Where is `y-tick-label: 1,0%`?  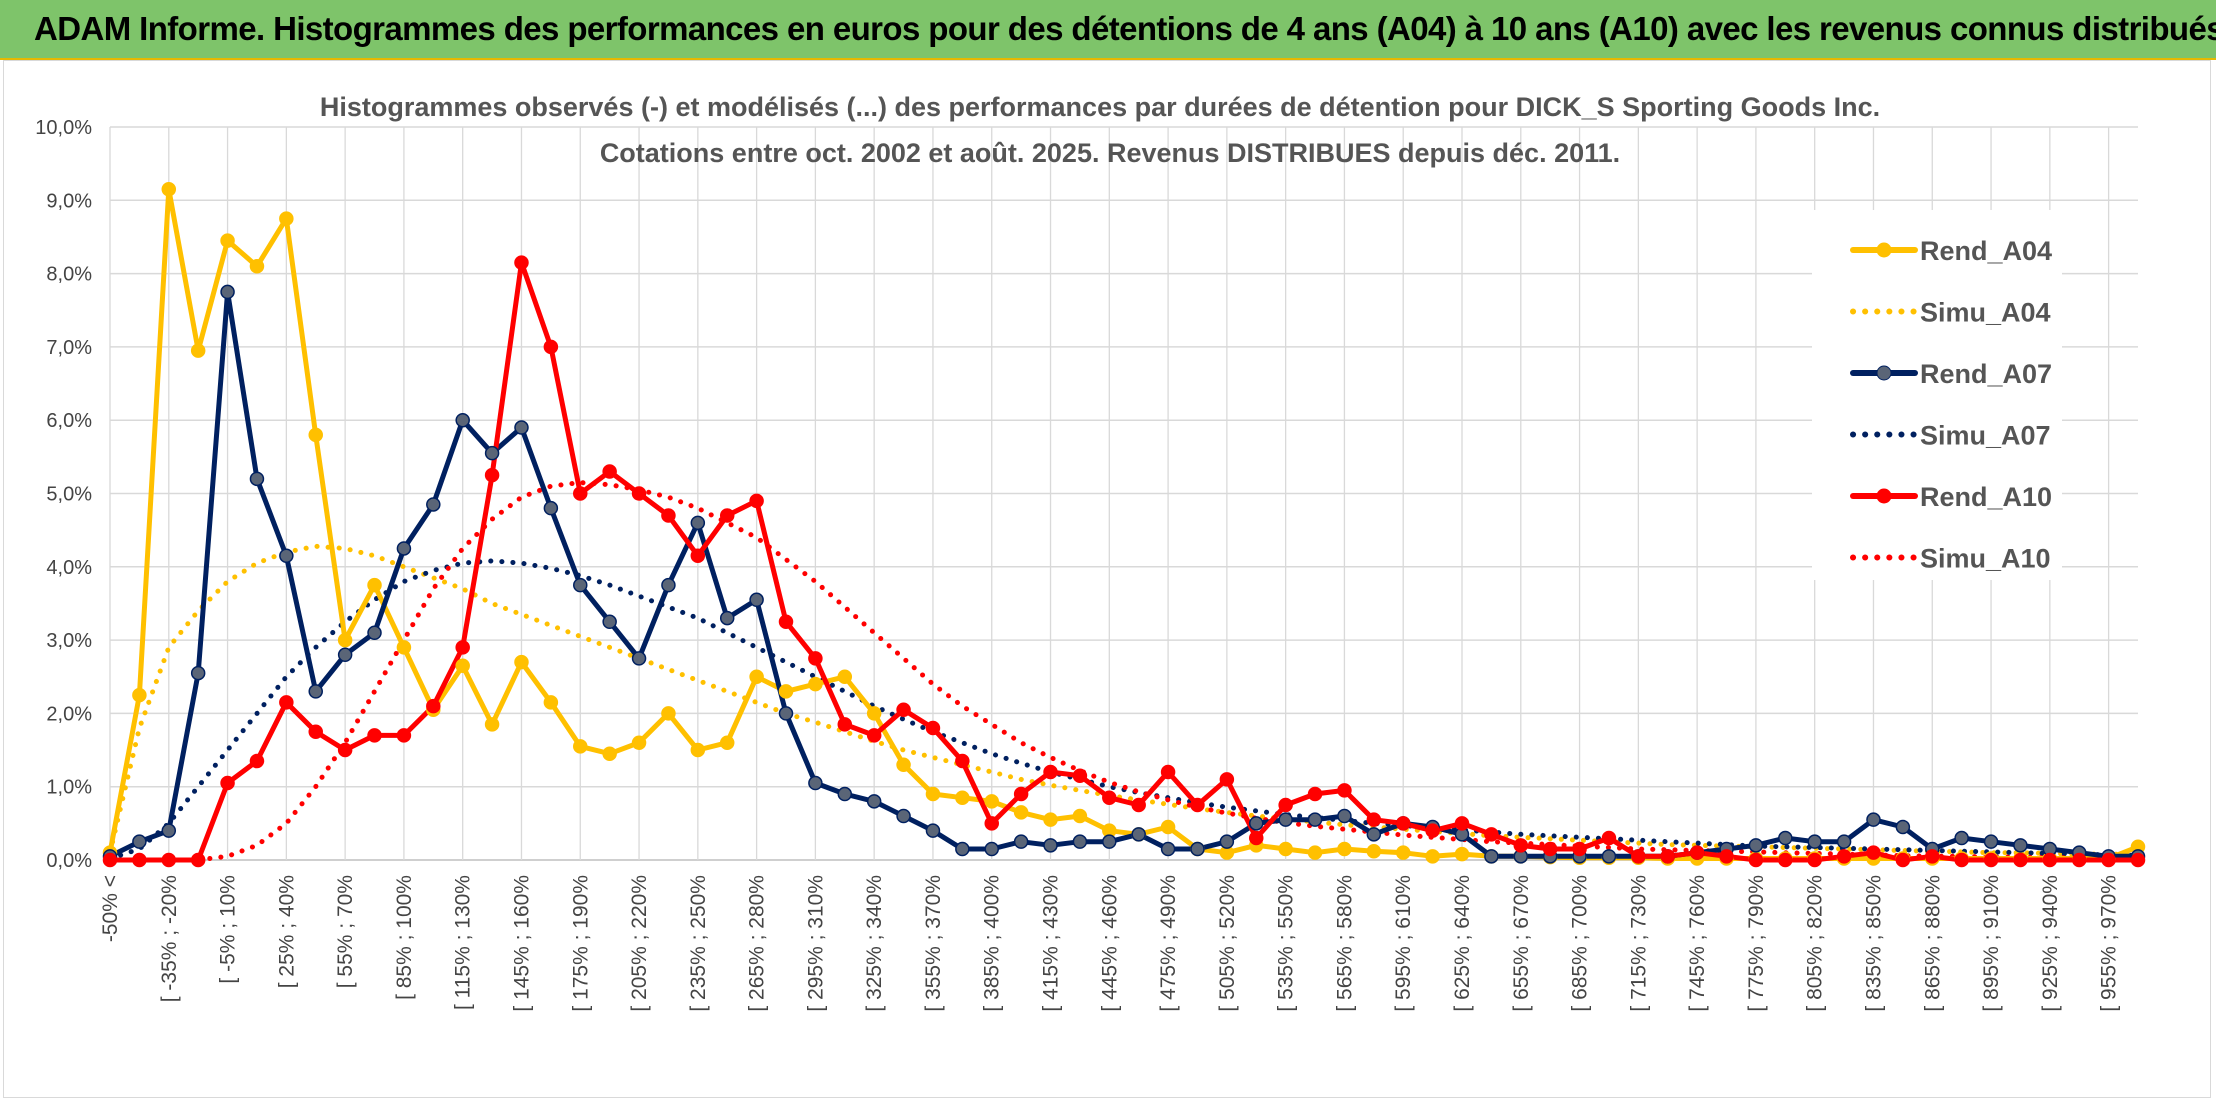 y-tick-label: 1,0% is located at coordinates (69, 788).